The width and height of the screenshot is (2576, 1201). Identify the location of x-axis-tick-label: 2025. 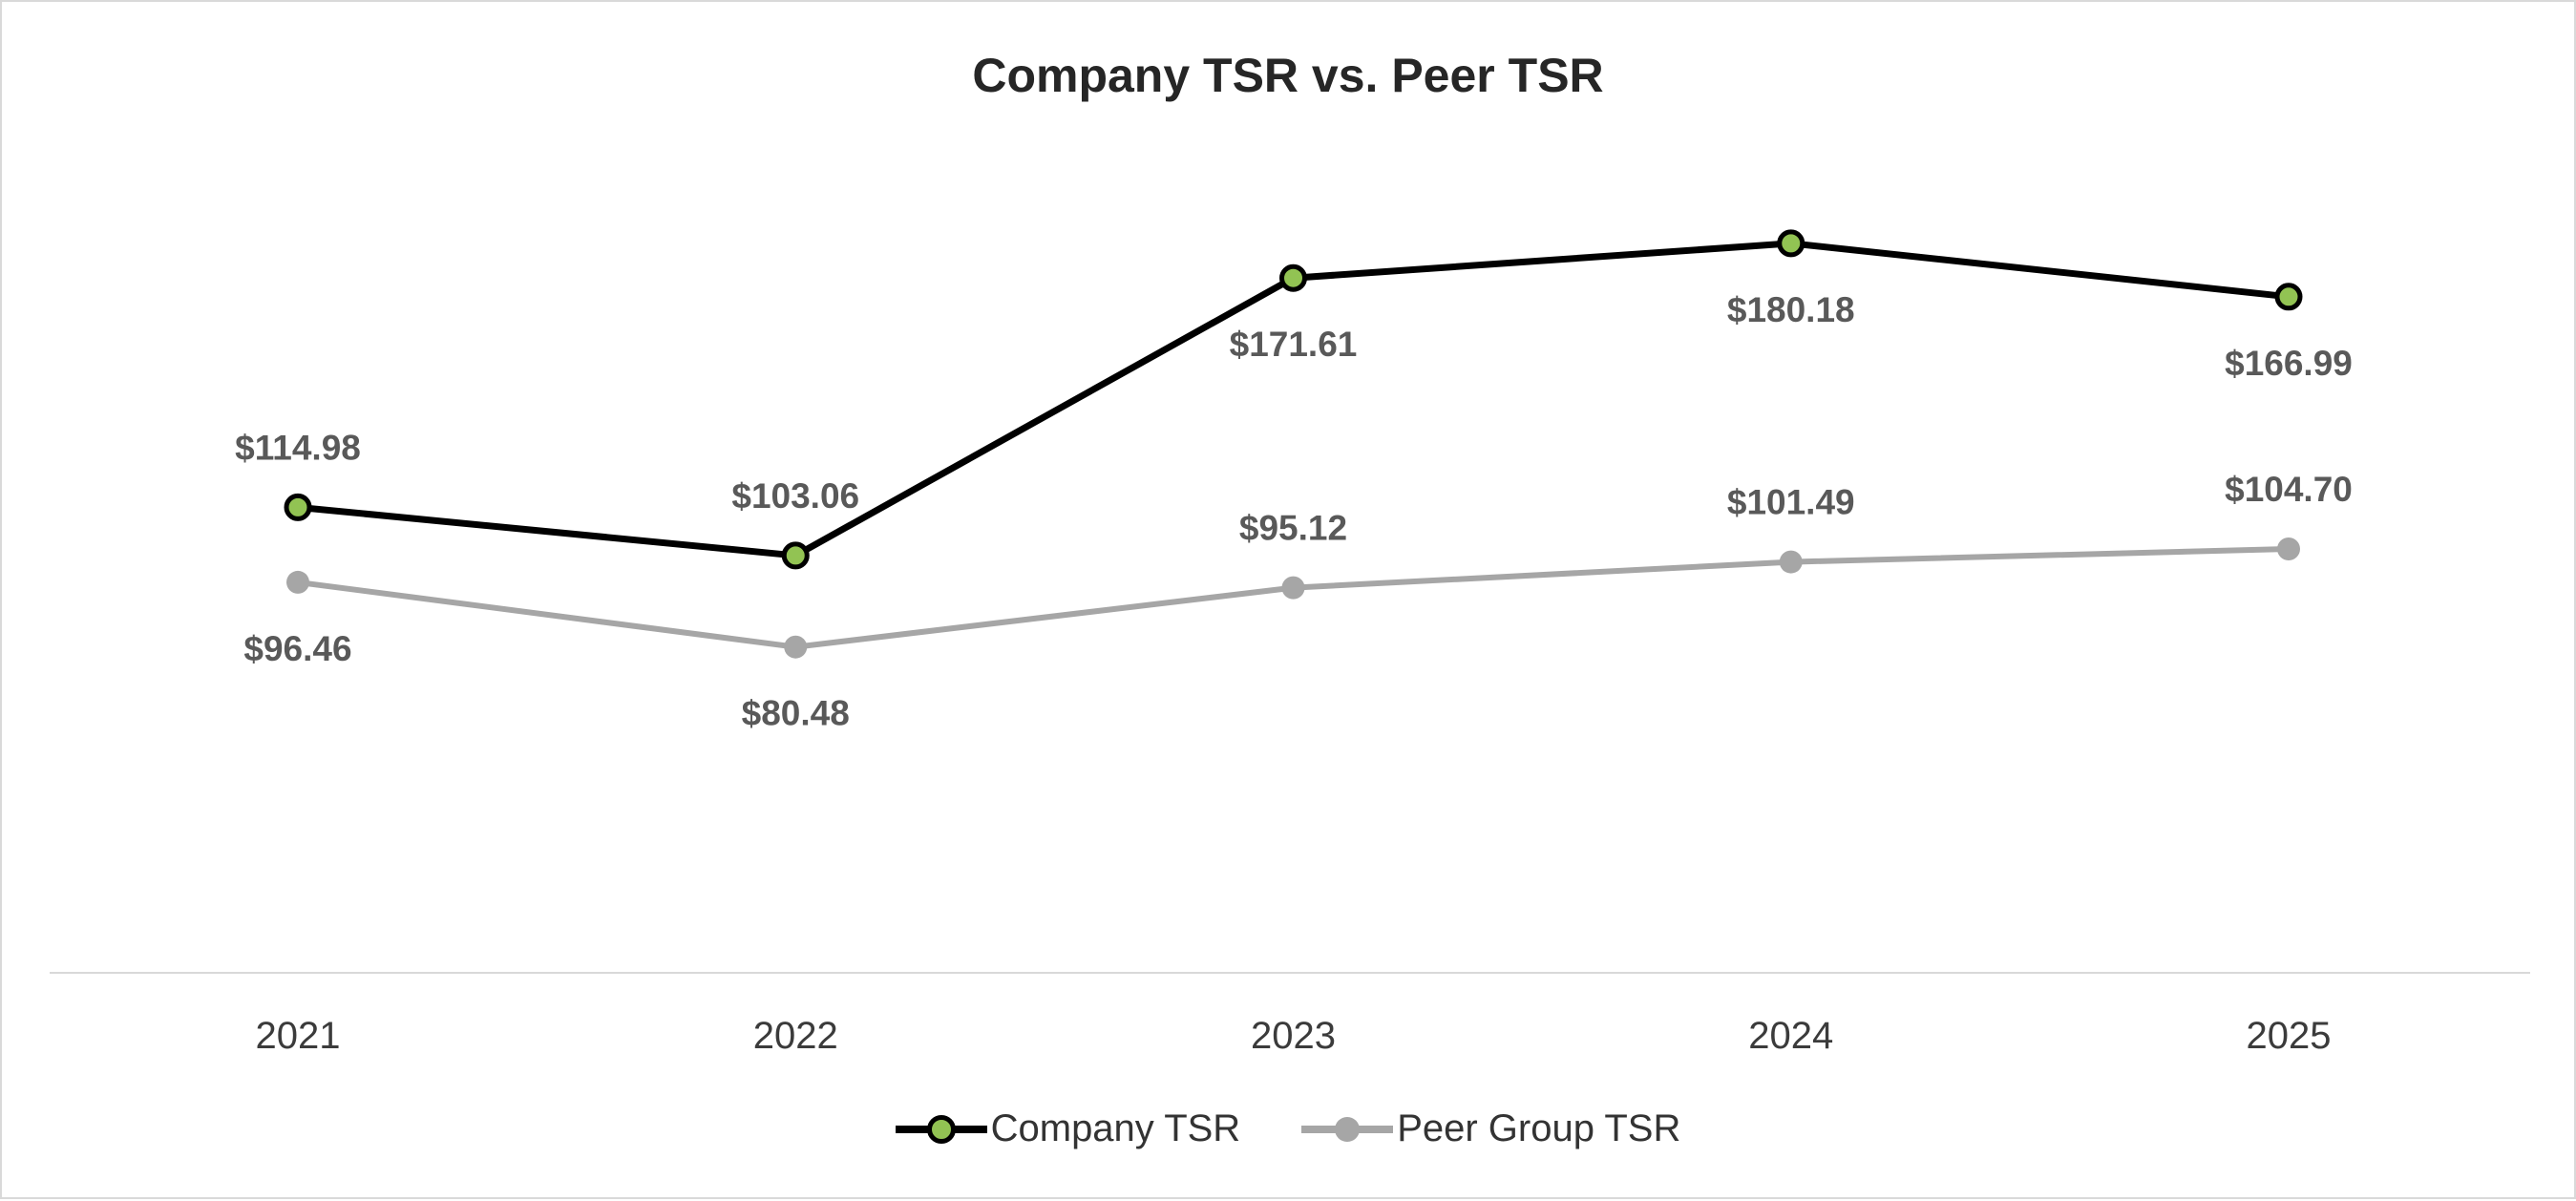
(2289, 1036).